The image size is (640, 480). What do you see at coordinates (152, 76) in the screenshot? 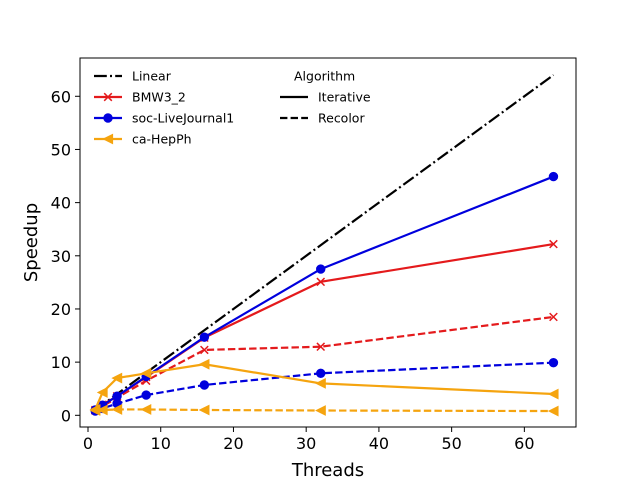
I see `legend-label-linear: Linear` at bounding box center [152, 76].